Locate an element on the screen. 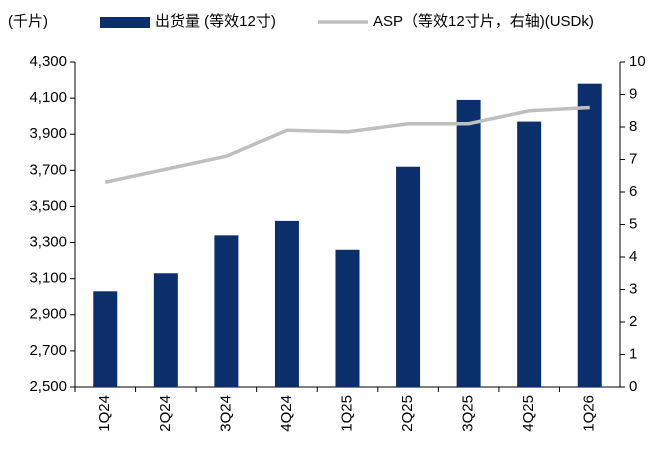  y2-tick-label: 6 is located at coordinates (633, 191).